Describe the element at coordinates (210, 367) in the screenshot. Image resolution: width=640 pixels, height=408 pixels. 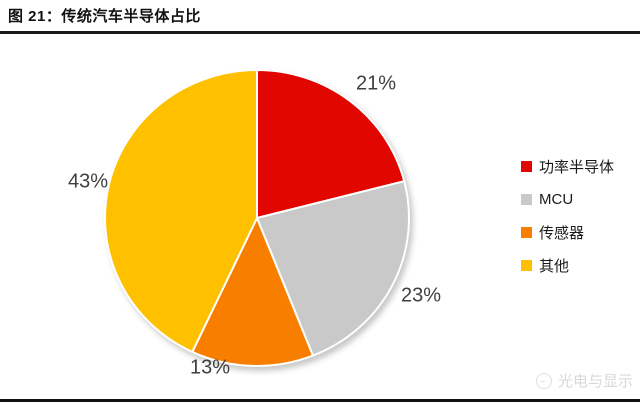
I see `pie-percent-label-sensor: 13%` at that location.